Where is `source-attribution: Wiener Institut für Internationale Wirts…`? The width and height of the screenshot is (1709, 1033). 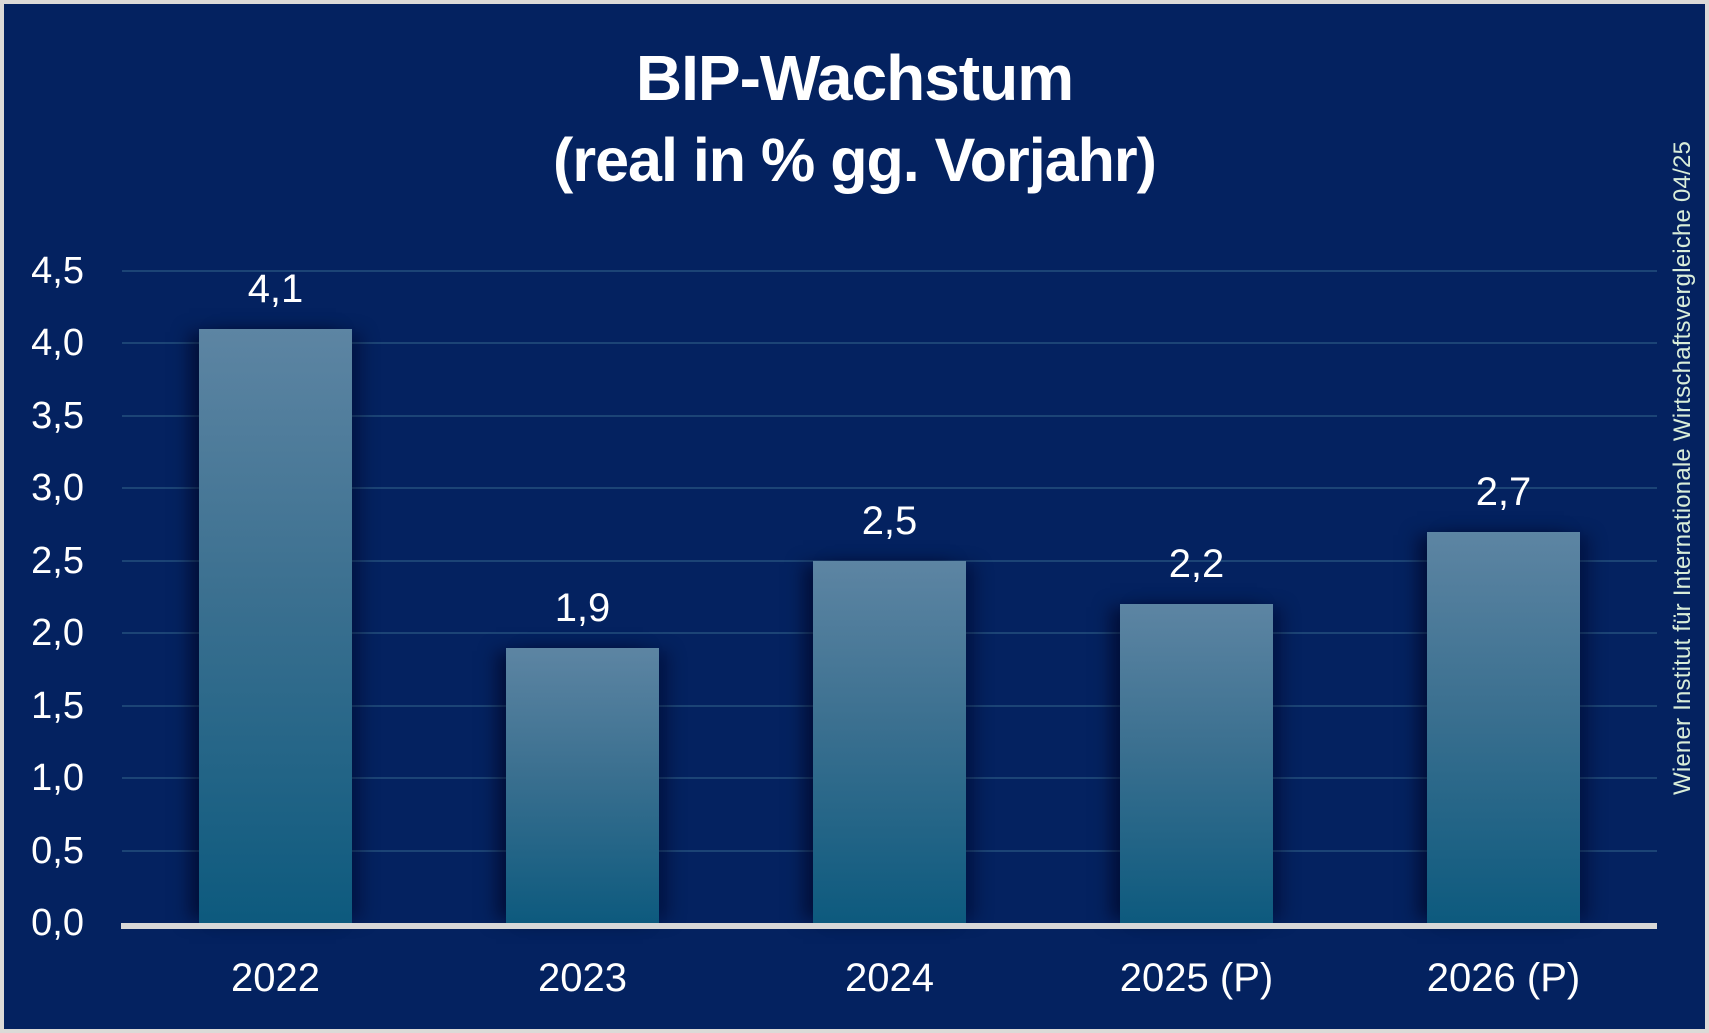 source-attribution: Wiener Institut für Internationale Wirts… is located at coordinates (1682, 467).